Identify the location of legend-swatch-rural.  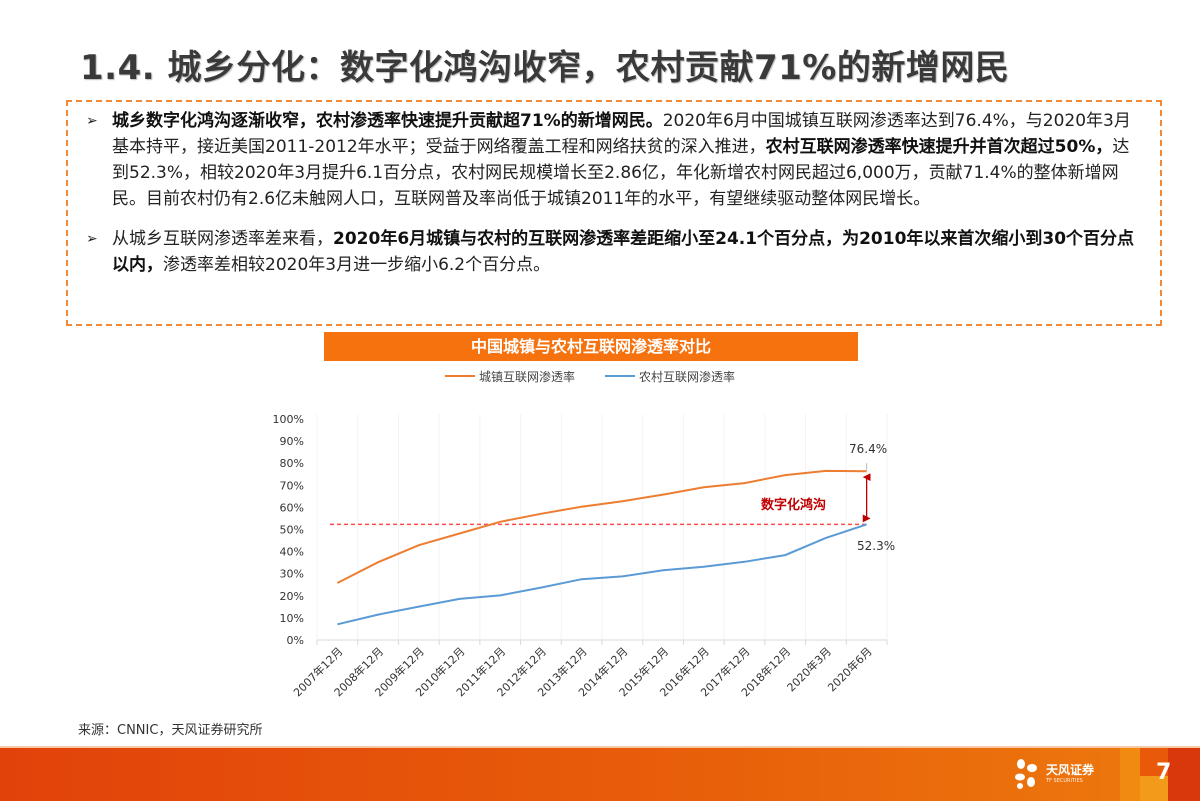
(620, 376).